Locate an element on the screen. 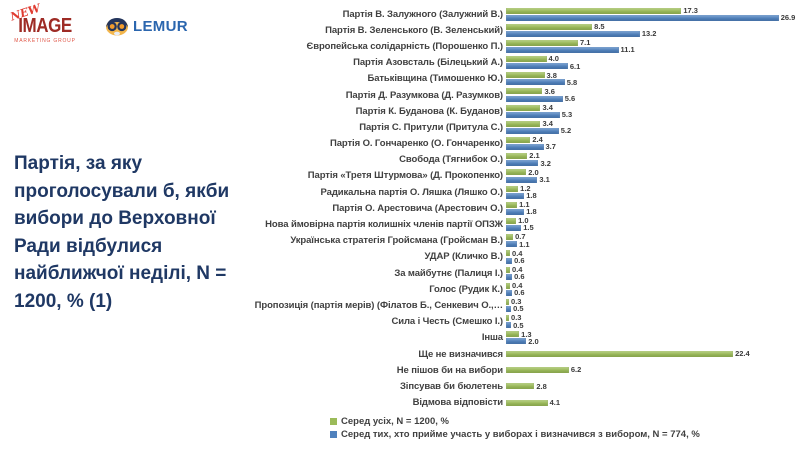 Image resolution: width=800 pixels, height=449 pixels. bar-area: 2.8 is located at coordinates (653, 386).